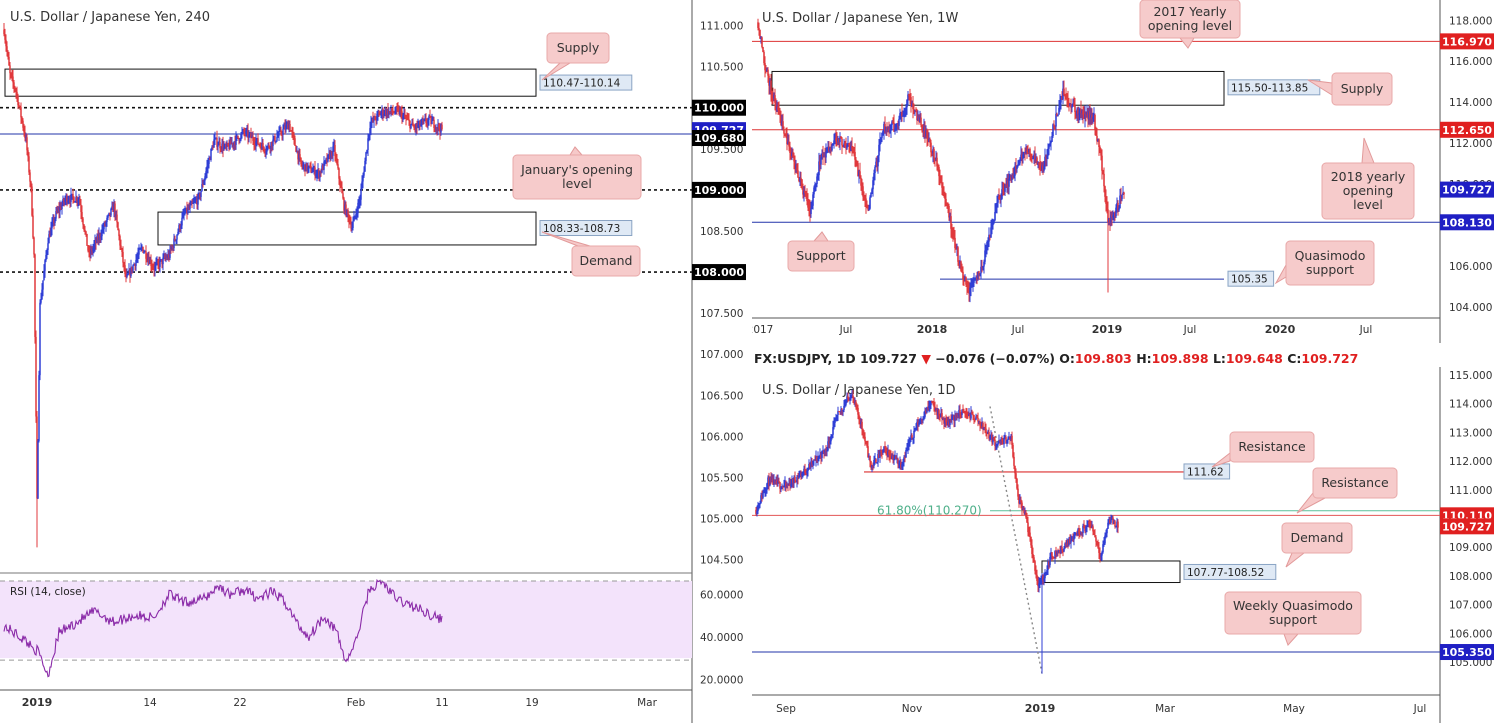  What do you see at coordinates (1230, 571) in the screenshot?
I see `zone-label-bg` at bounding box center [1230, 571].